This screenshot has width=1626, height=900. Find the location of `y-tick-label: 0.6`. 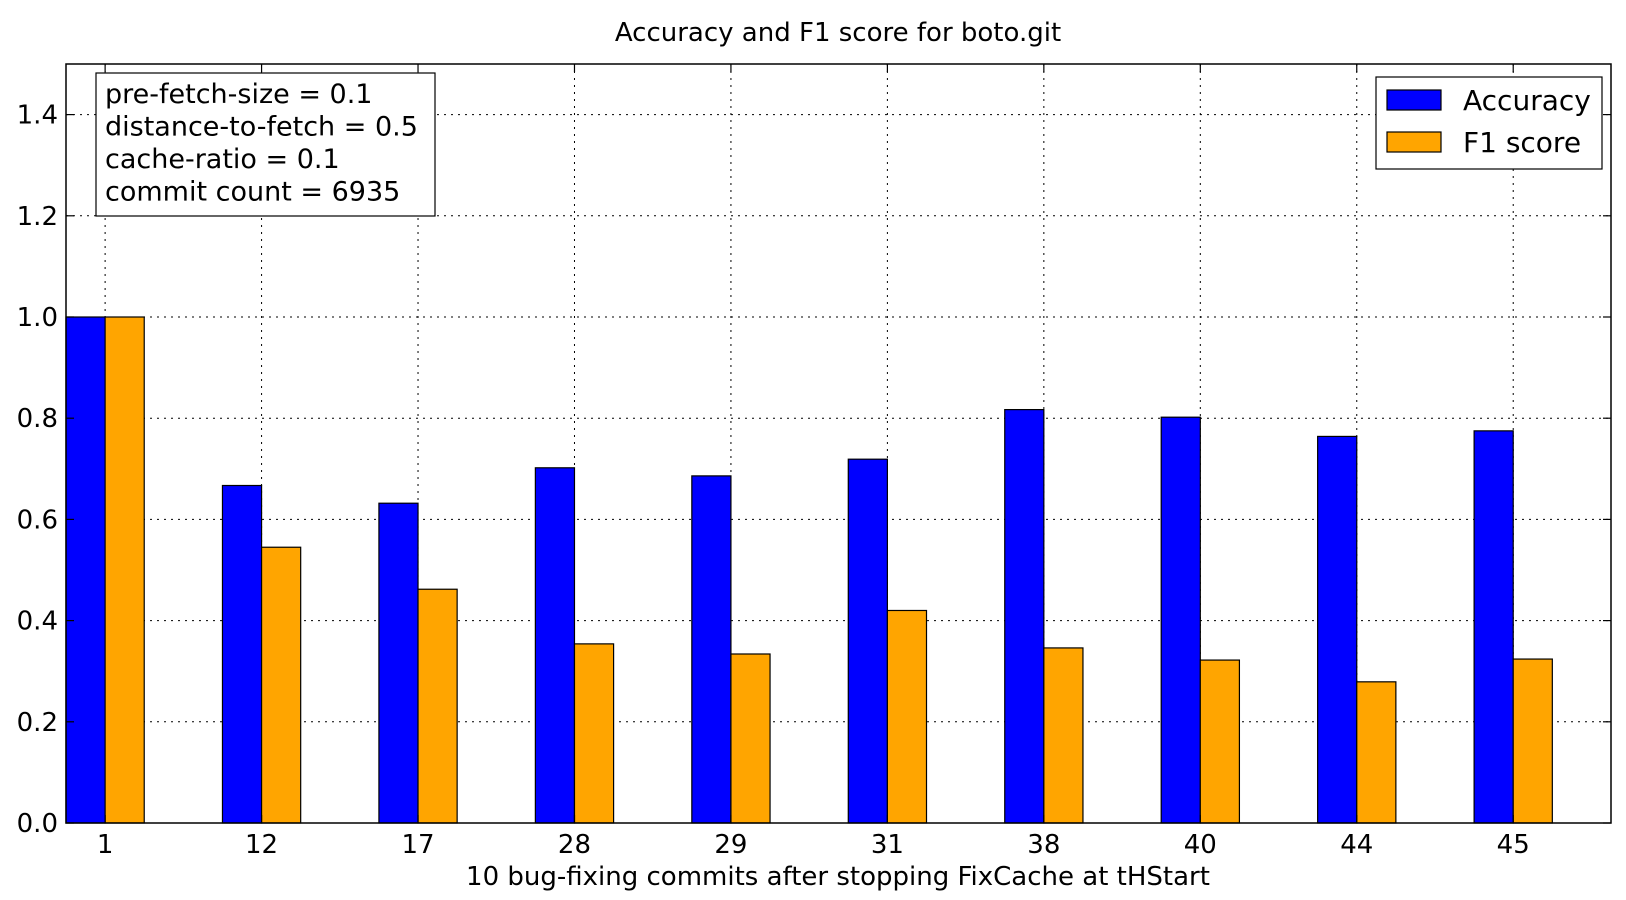

y-tick-label: 0.6 is located at coordinates (37, 520).